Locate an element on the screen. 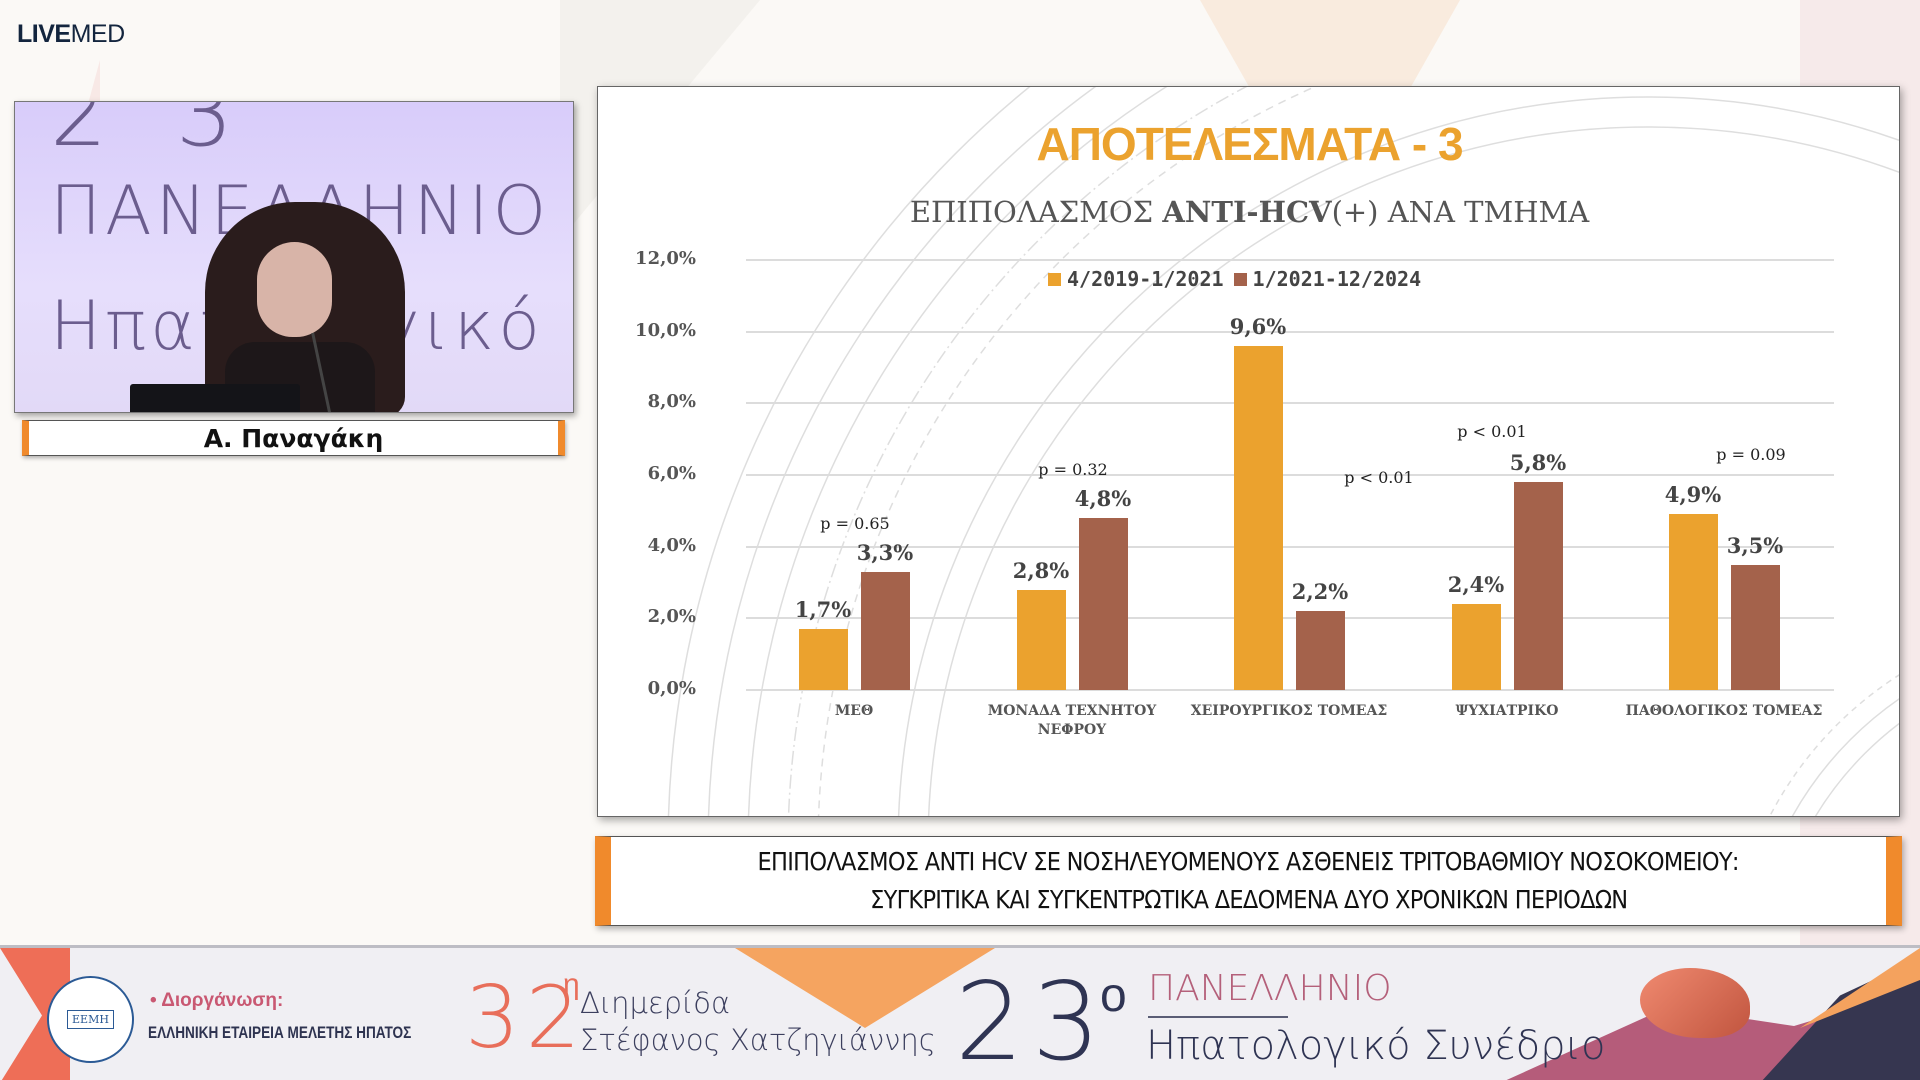 Image resolution: width=1920 pixels, height=1080 pixels. x-axis-category-label: ΠΑΘΟΛΟΓΙΚΟΣ ΤΟΜΕΑΣ is located at coordinates (1724, 711).